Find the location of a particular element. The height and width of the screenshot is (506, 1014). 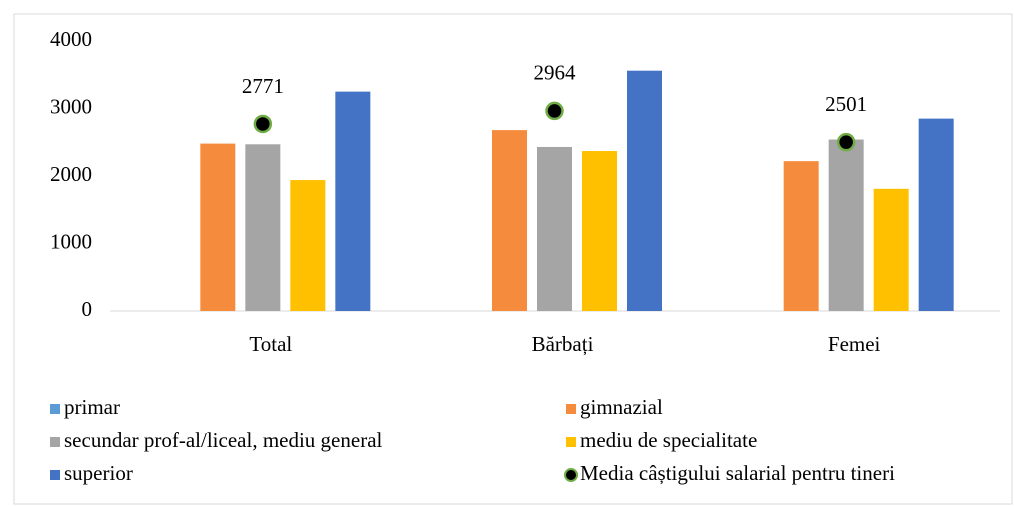

legend-marker is located at coordinates (571, 475).